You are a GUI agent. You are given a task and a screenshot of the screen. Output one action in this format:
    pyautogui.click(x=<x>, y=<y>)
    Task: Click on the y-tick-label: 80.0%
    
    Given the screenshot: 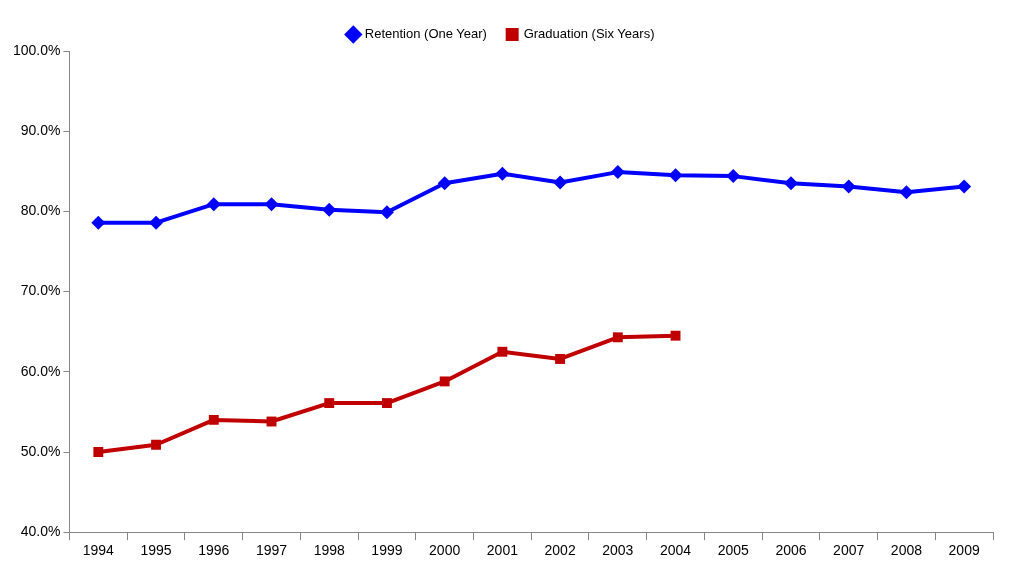 What is the action you would take?
    pyautogui.click(x=40, y=210)
    